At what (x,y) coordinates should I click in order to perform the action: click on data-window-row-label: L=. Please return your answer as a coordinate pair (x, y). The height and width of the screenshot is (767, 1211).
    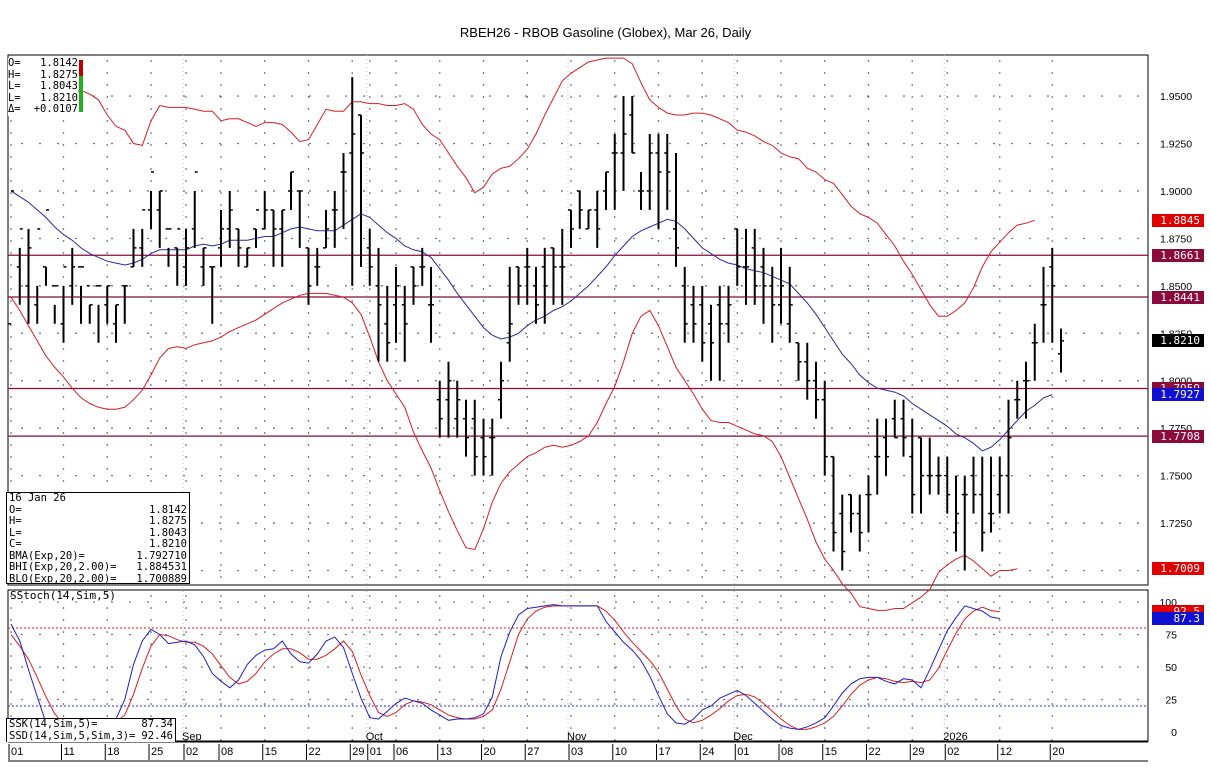
    Looking at the image, I should click on (15, 532).